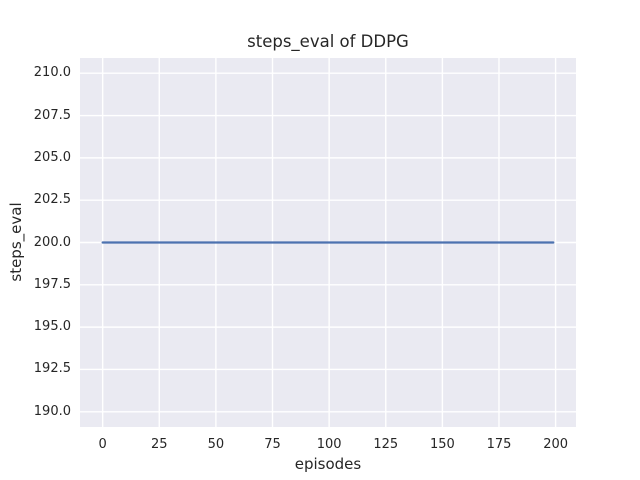  Describe the element at coordinates (272, 444) in the screenshot. I see `x-tick-label: 75` at that location.